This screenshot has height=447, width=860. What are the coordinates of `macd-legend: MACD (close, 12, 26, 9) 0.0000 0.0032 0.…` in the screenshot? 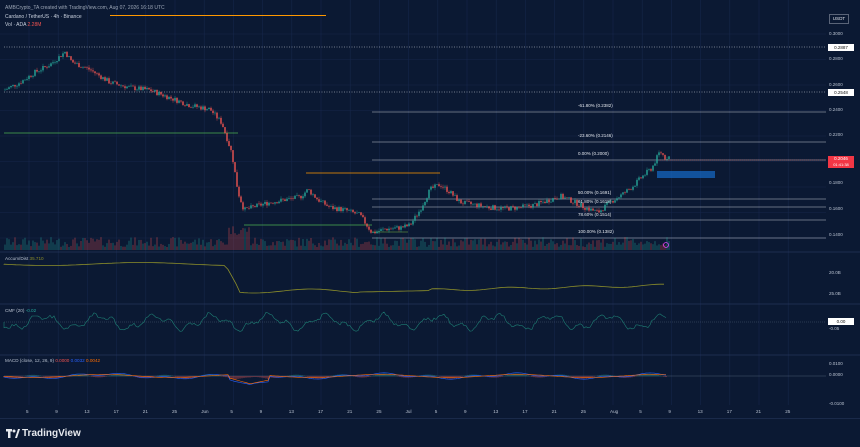 It's located at (52, 361).